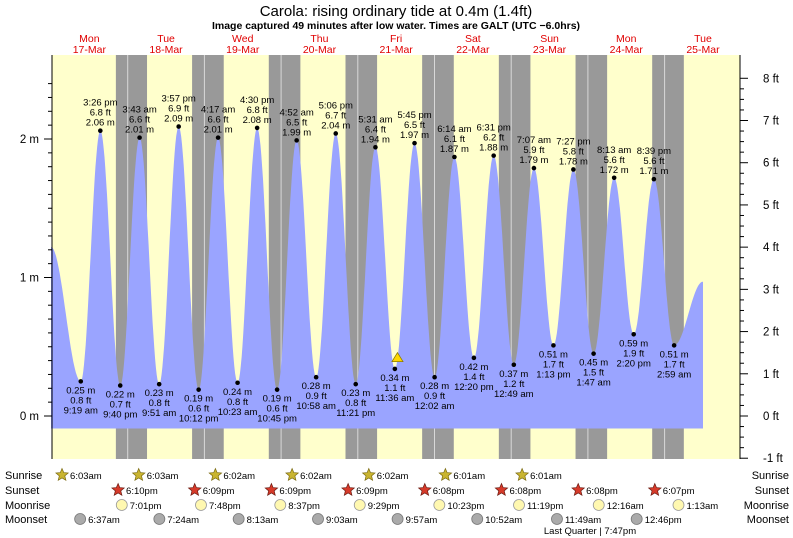 The height and width of the screenshot is (538, 793). I want to click on high-tide-ft: 6.2 ft, so click(493, 138).